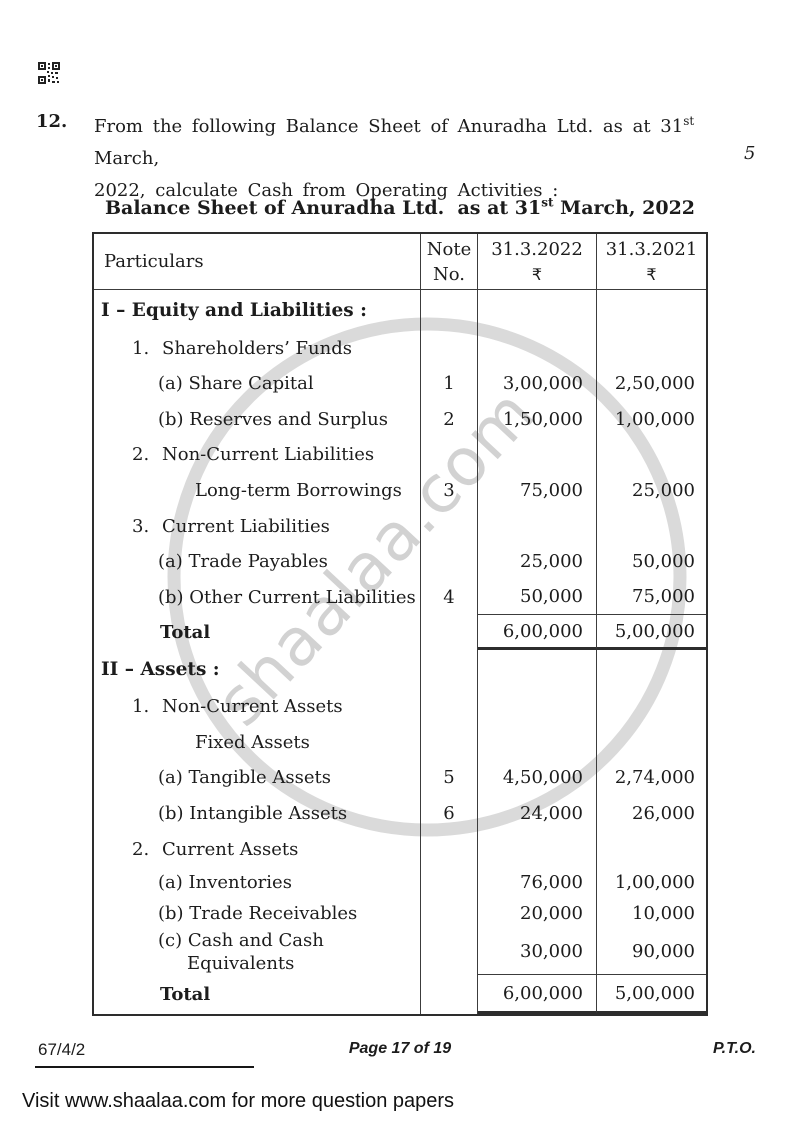 The width and height of the screenshot is (800, 1131). What do you see at coordinates (144, 1067) in the screenshot?
I see `footer-rule` at bounding box center [144, 1067].